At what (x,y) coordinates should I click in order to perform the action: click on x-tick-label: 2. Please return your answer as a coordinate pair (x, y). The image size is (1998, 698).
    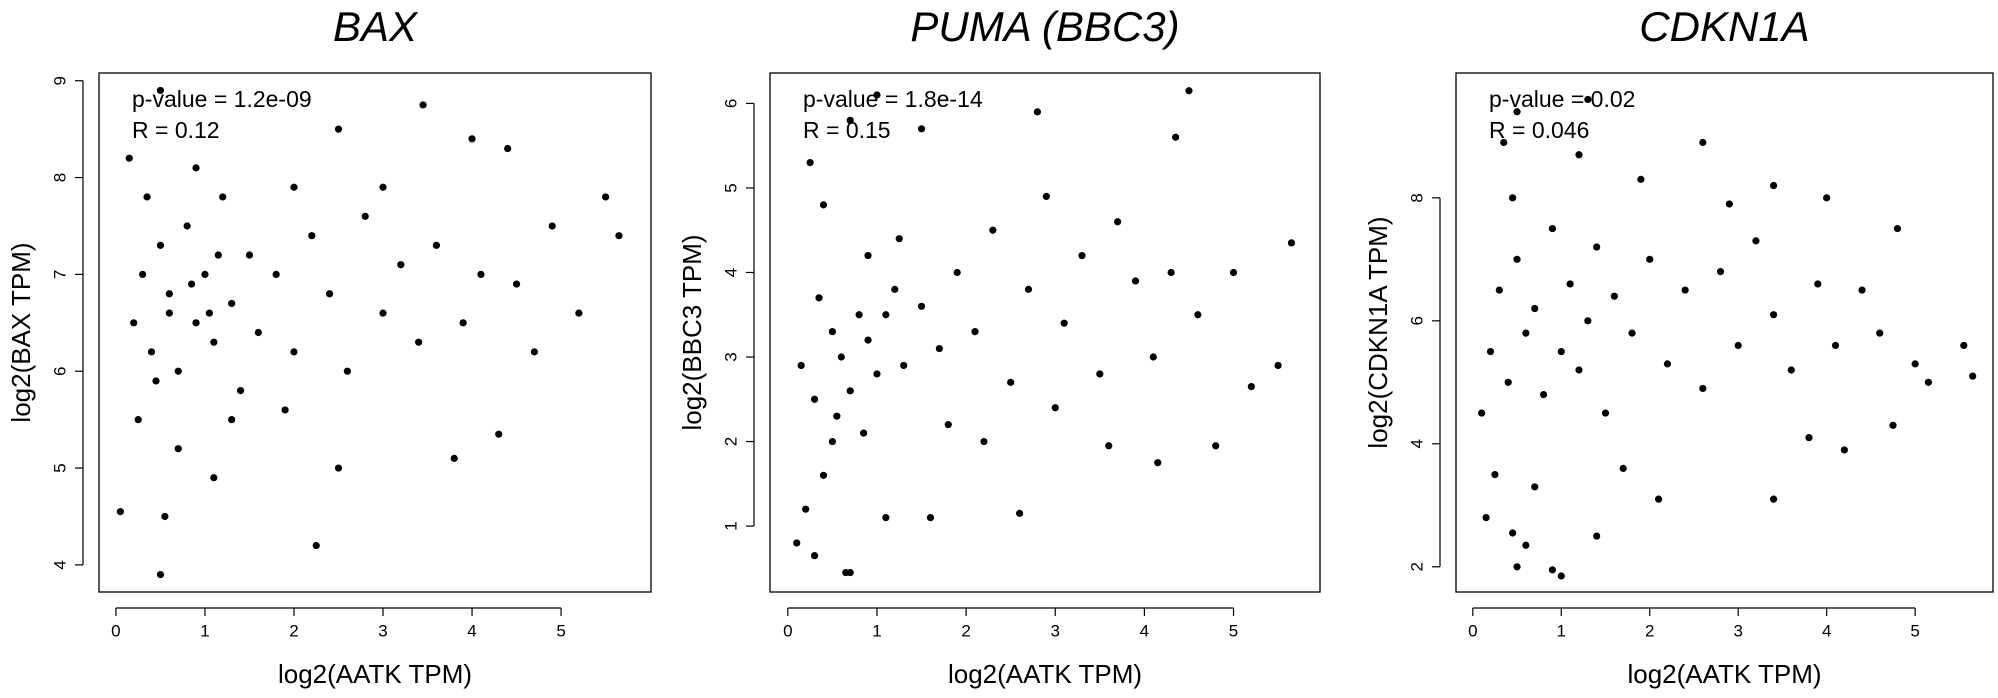
    Looking at the image, I should click on (1649, 630).